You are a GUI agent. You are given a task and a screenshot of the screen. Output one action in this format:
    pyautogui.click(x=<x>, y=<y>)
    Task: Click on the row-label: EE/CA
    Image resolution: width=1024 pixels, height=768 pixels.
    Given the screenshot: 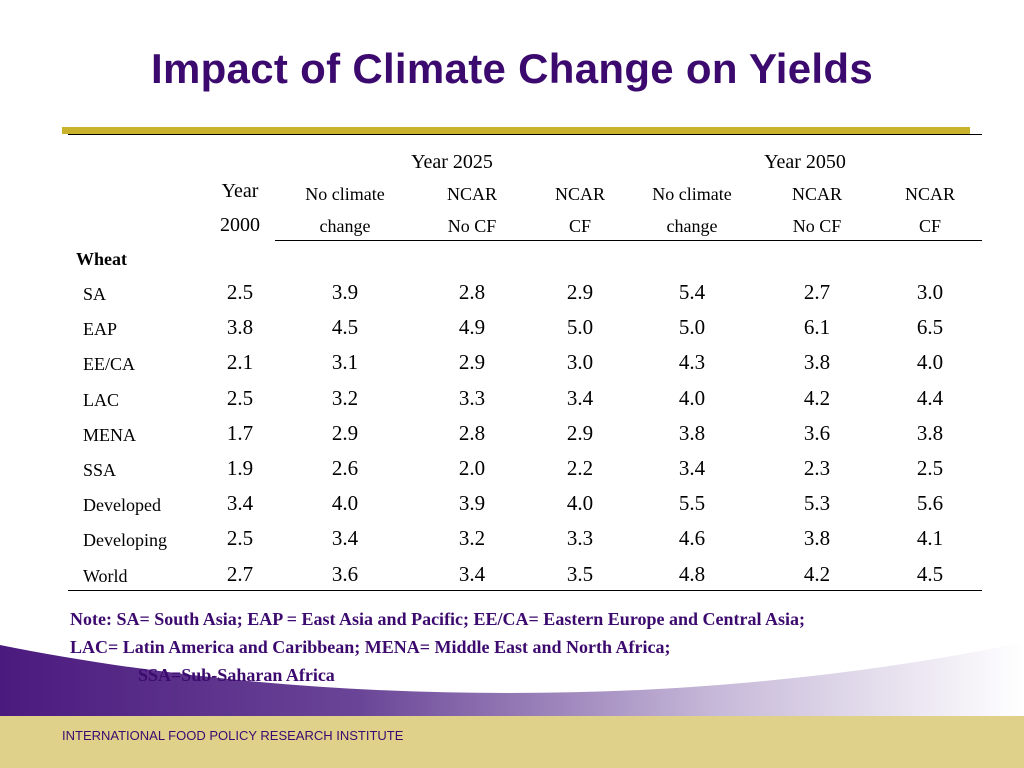 What is the action you would take?
    pyautogui.click(x=109, y=364)
    